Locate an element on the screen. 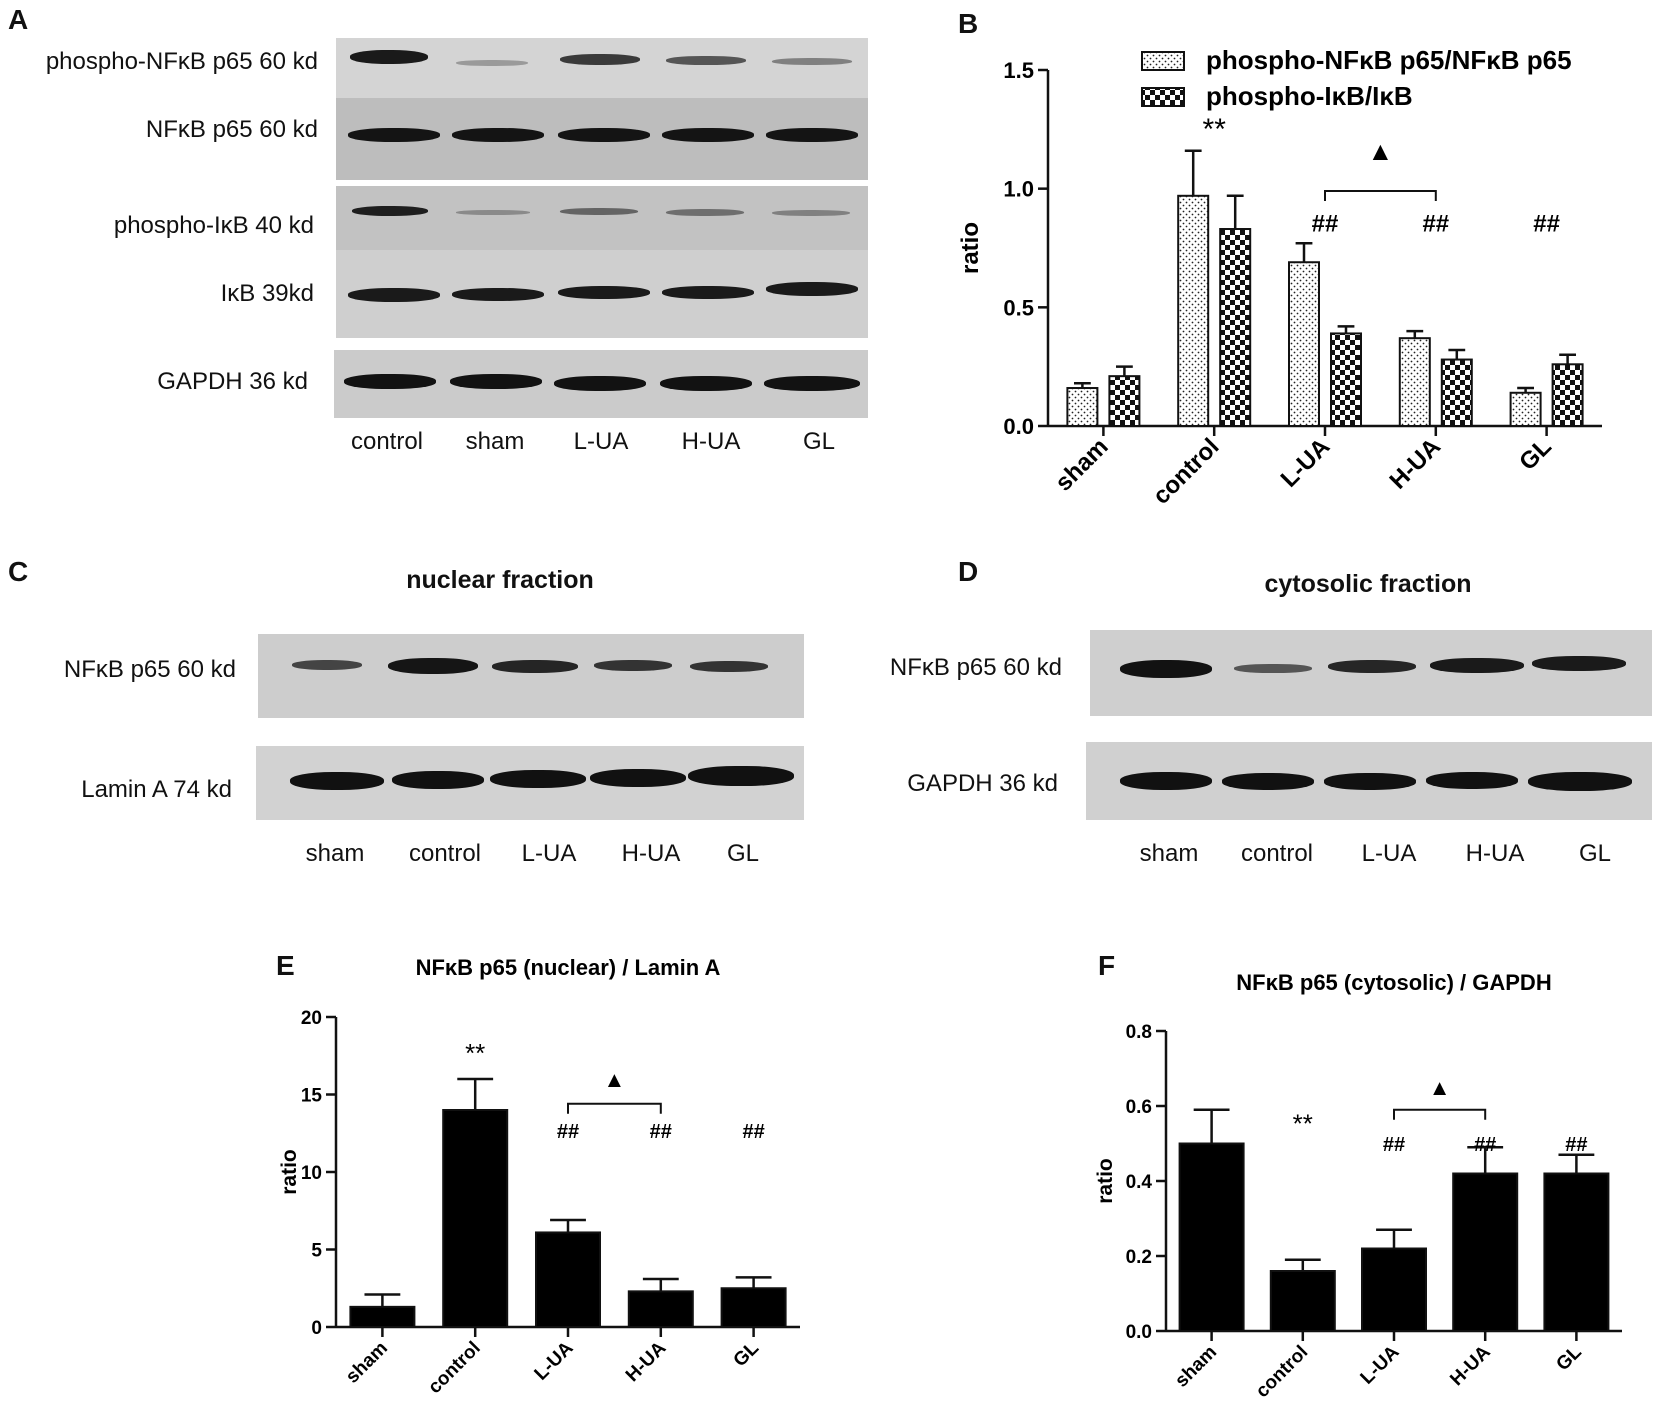 This screenshot has width=1654, height=1409. chart-b-legend-swatch is located at coordinates (1163, 97).